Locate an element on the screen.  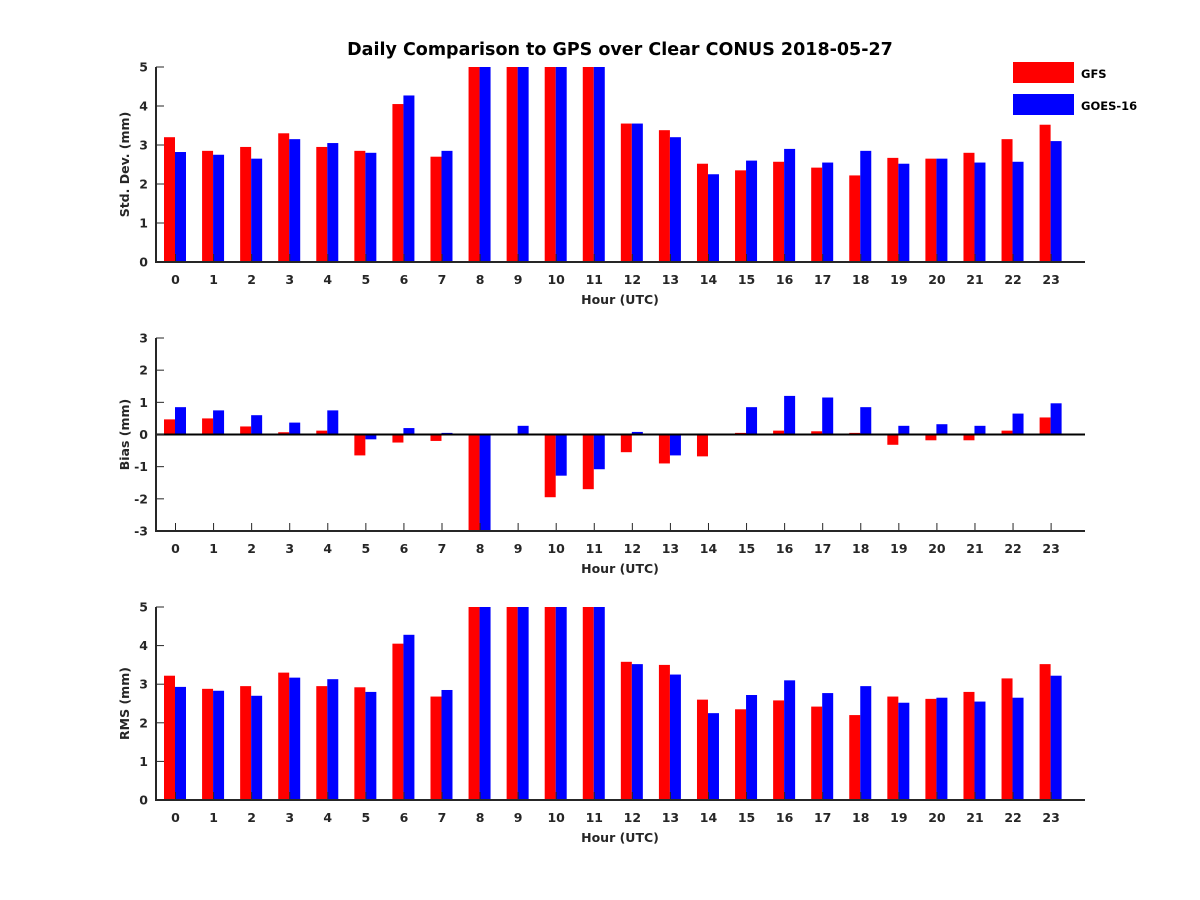
rms-xtick-label: 2 is located at coordinates (251, 817).